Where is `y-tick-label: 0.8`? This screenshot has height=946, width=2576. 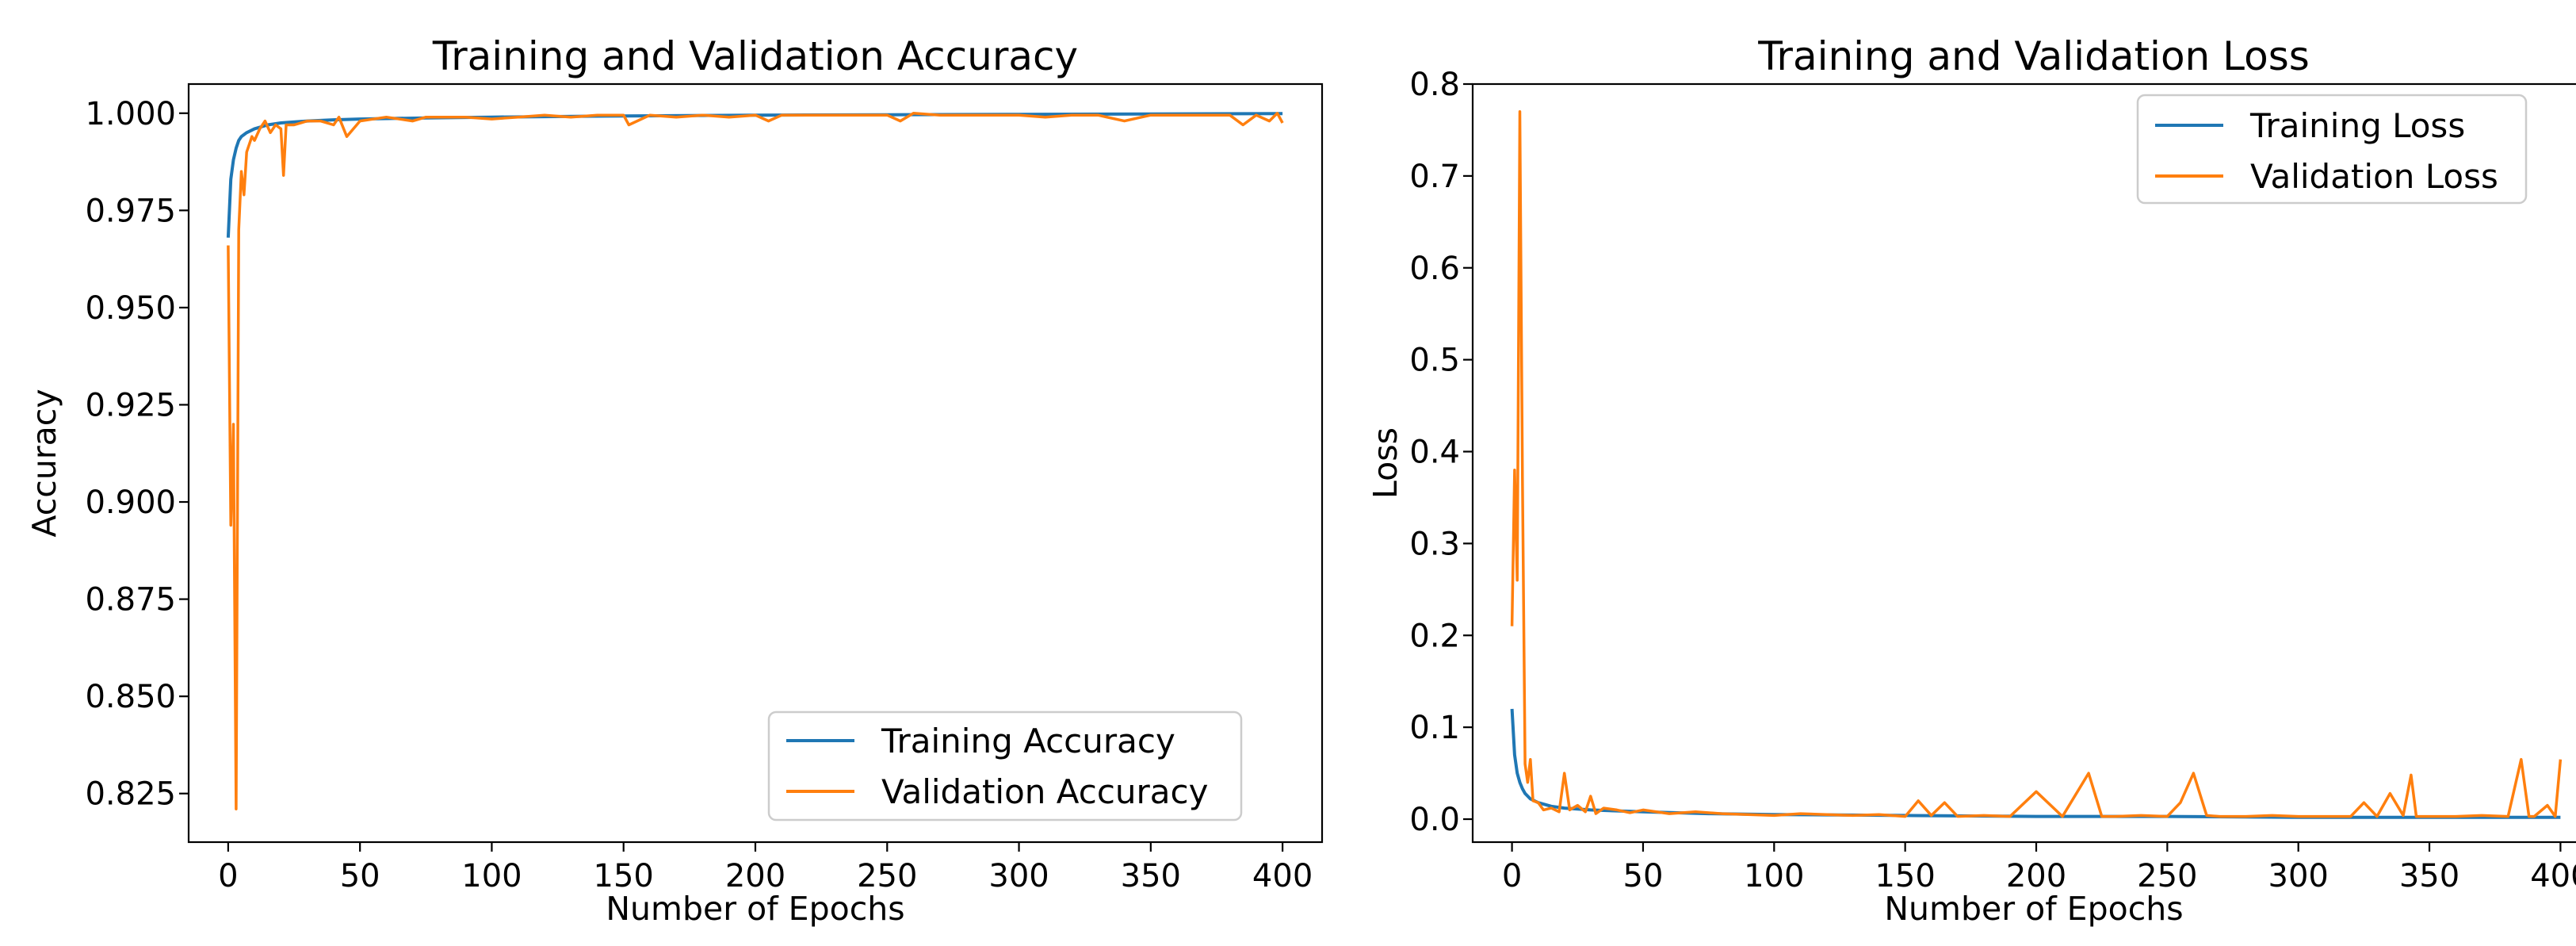
y-tick-label: 0.8 is located at coordinates (1434, 85).